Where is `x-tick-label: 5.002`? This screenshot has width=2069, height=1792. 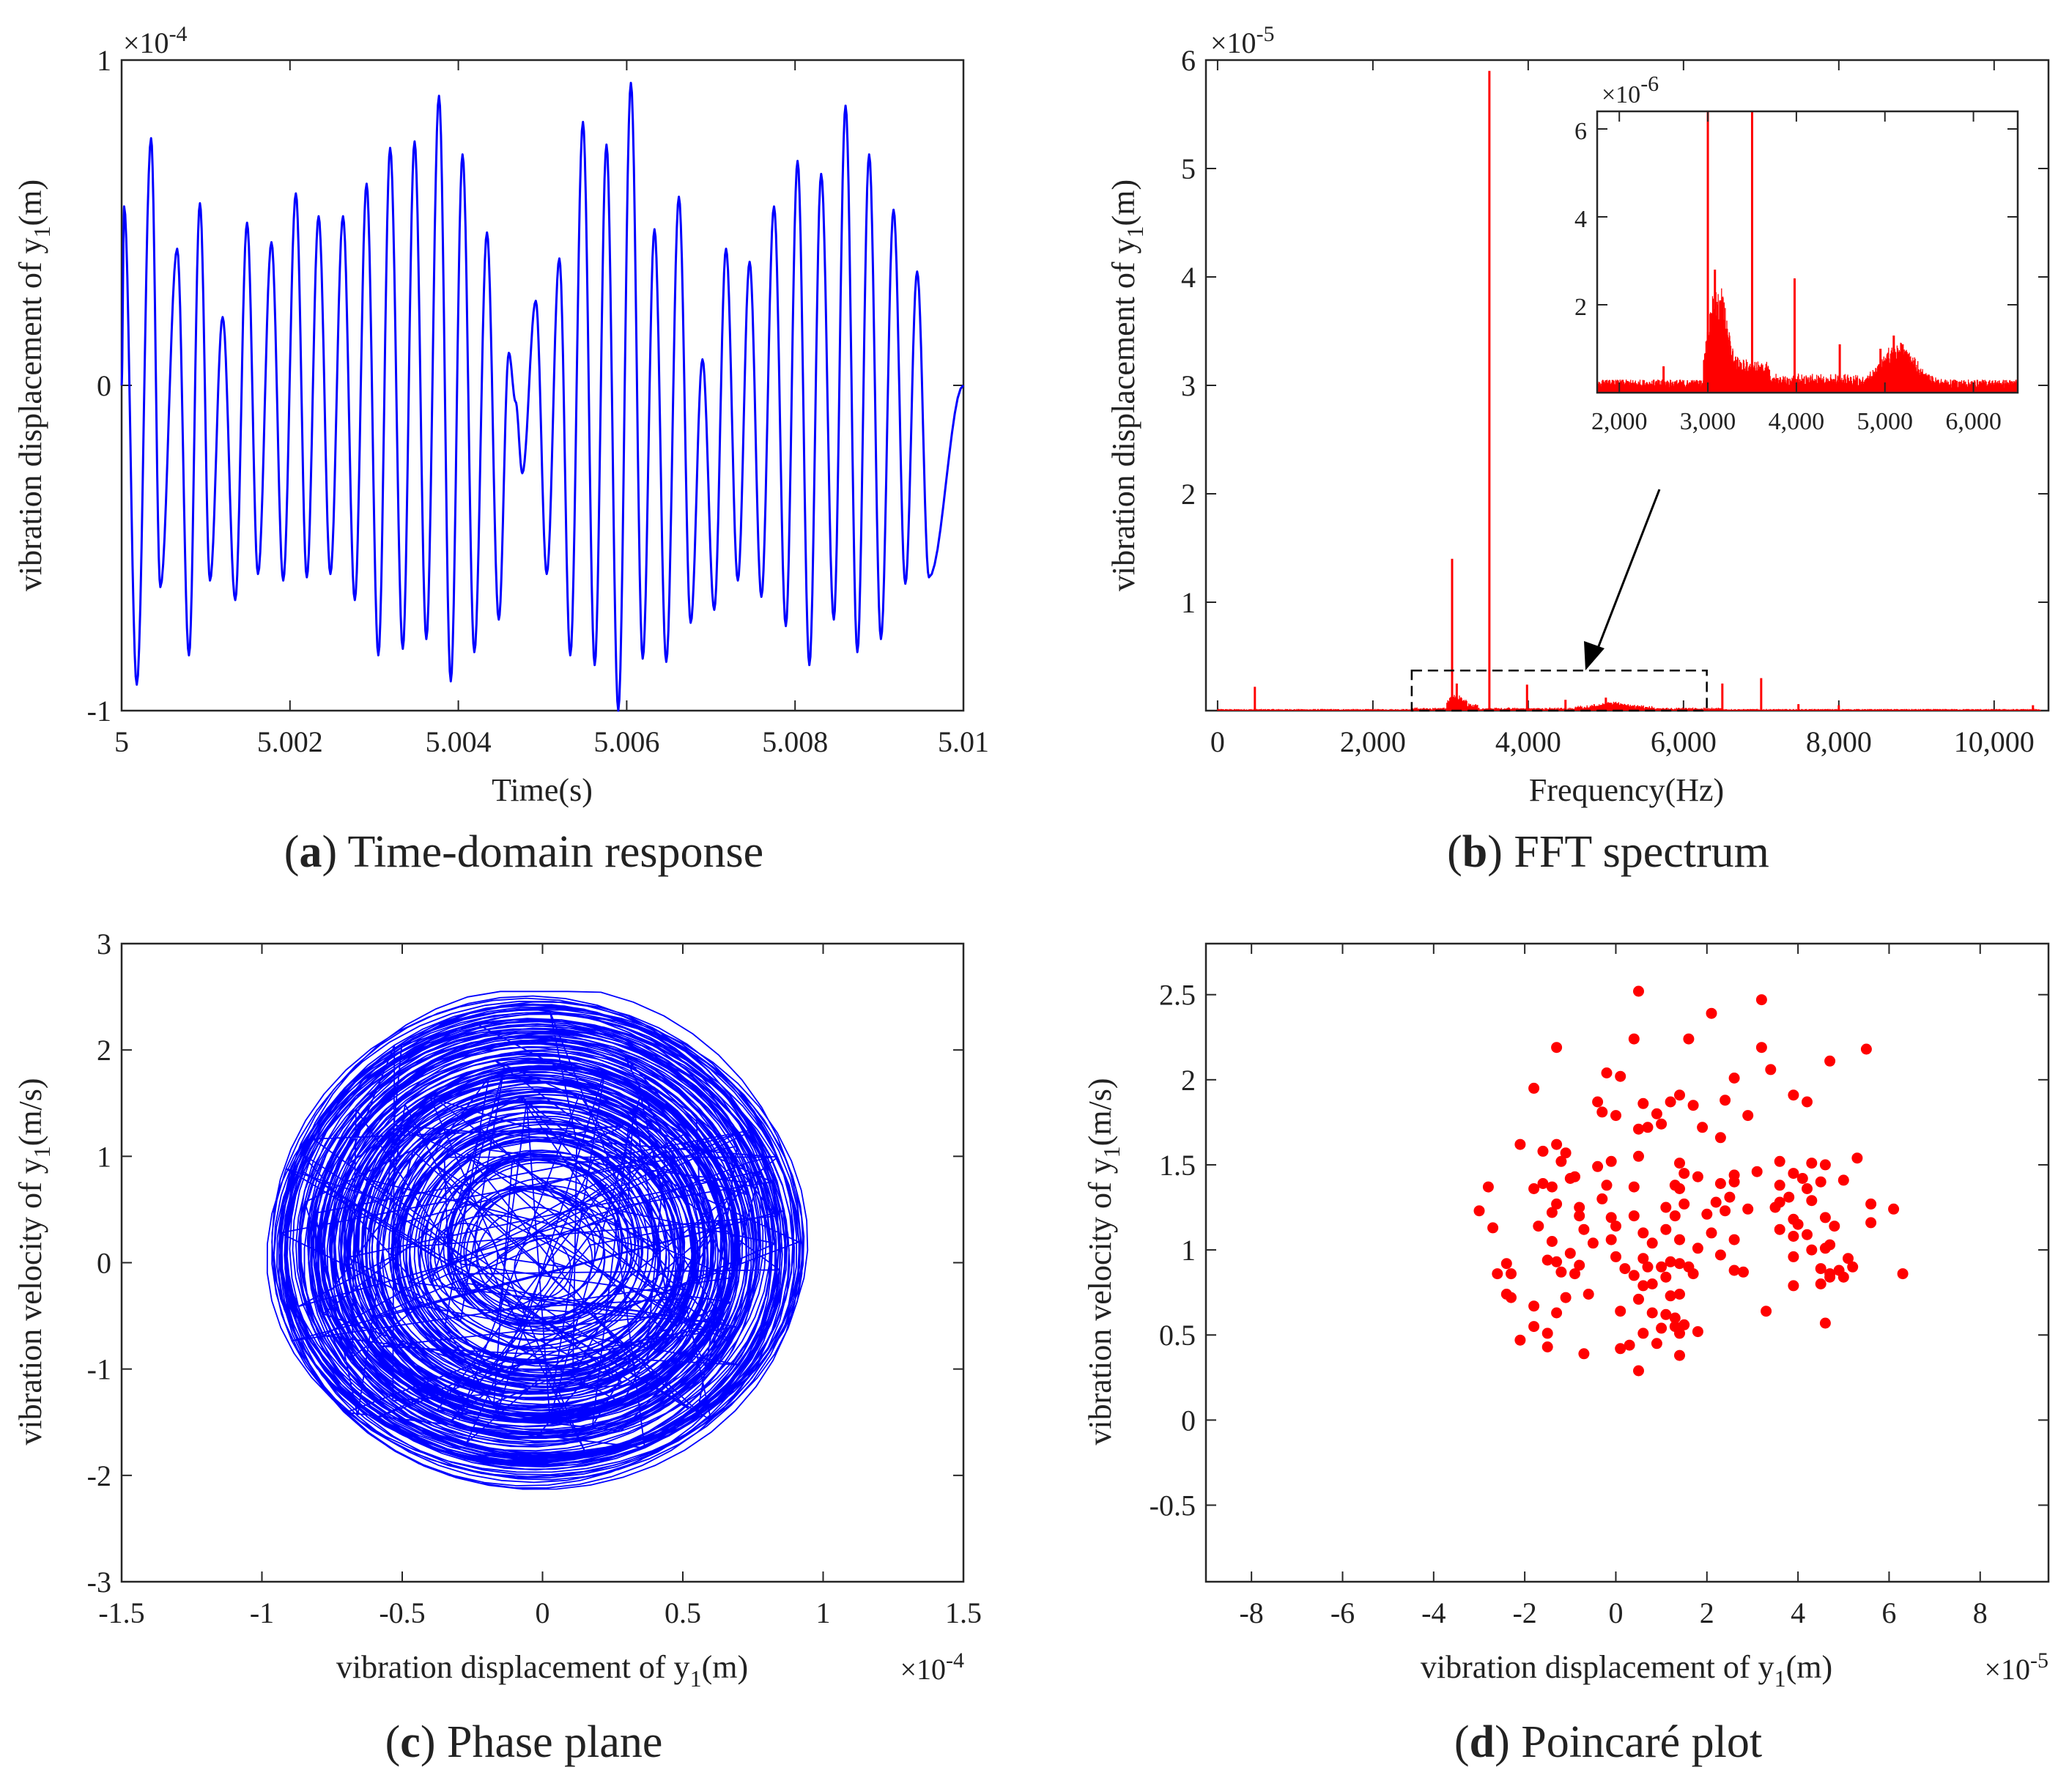
x-tick-label: 5.002 is located at coordinates (290, 741).